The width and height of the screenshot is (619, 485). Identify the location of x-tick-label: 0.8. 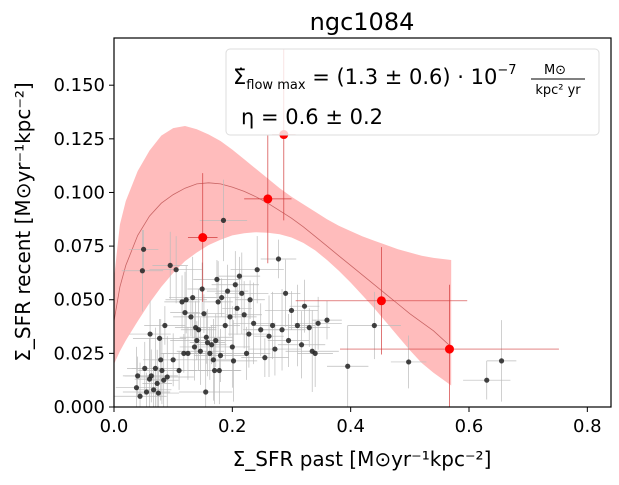
(587, 426).